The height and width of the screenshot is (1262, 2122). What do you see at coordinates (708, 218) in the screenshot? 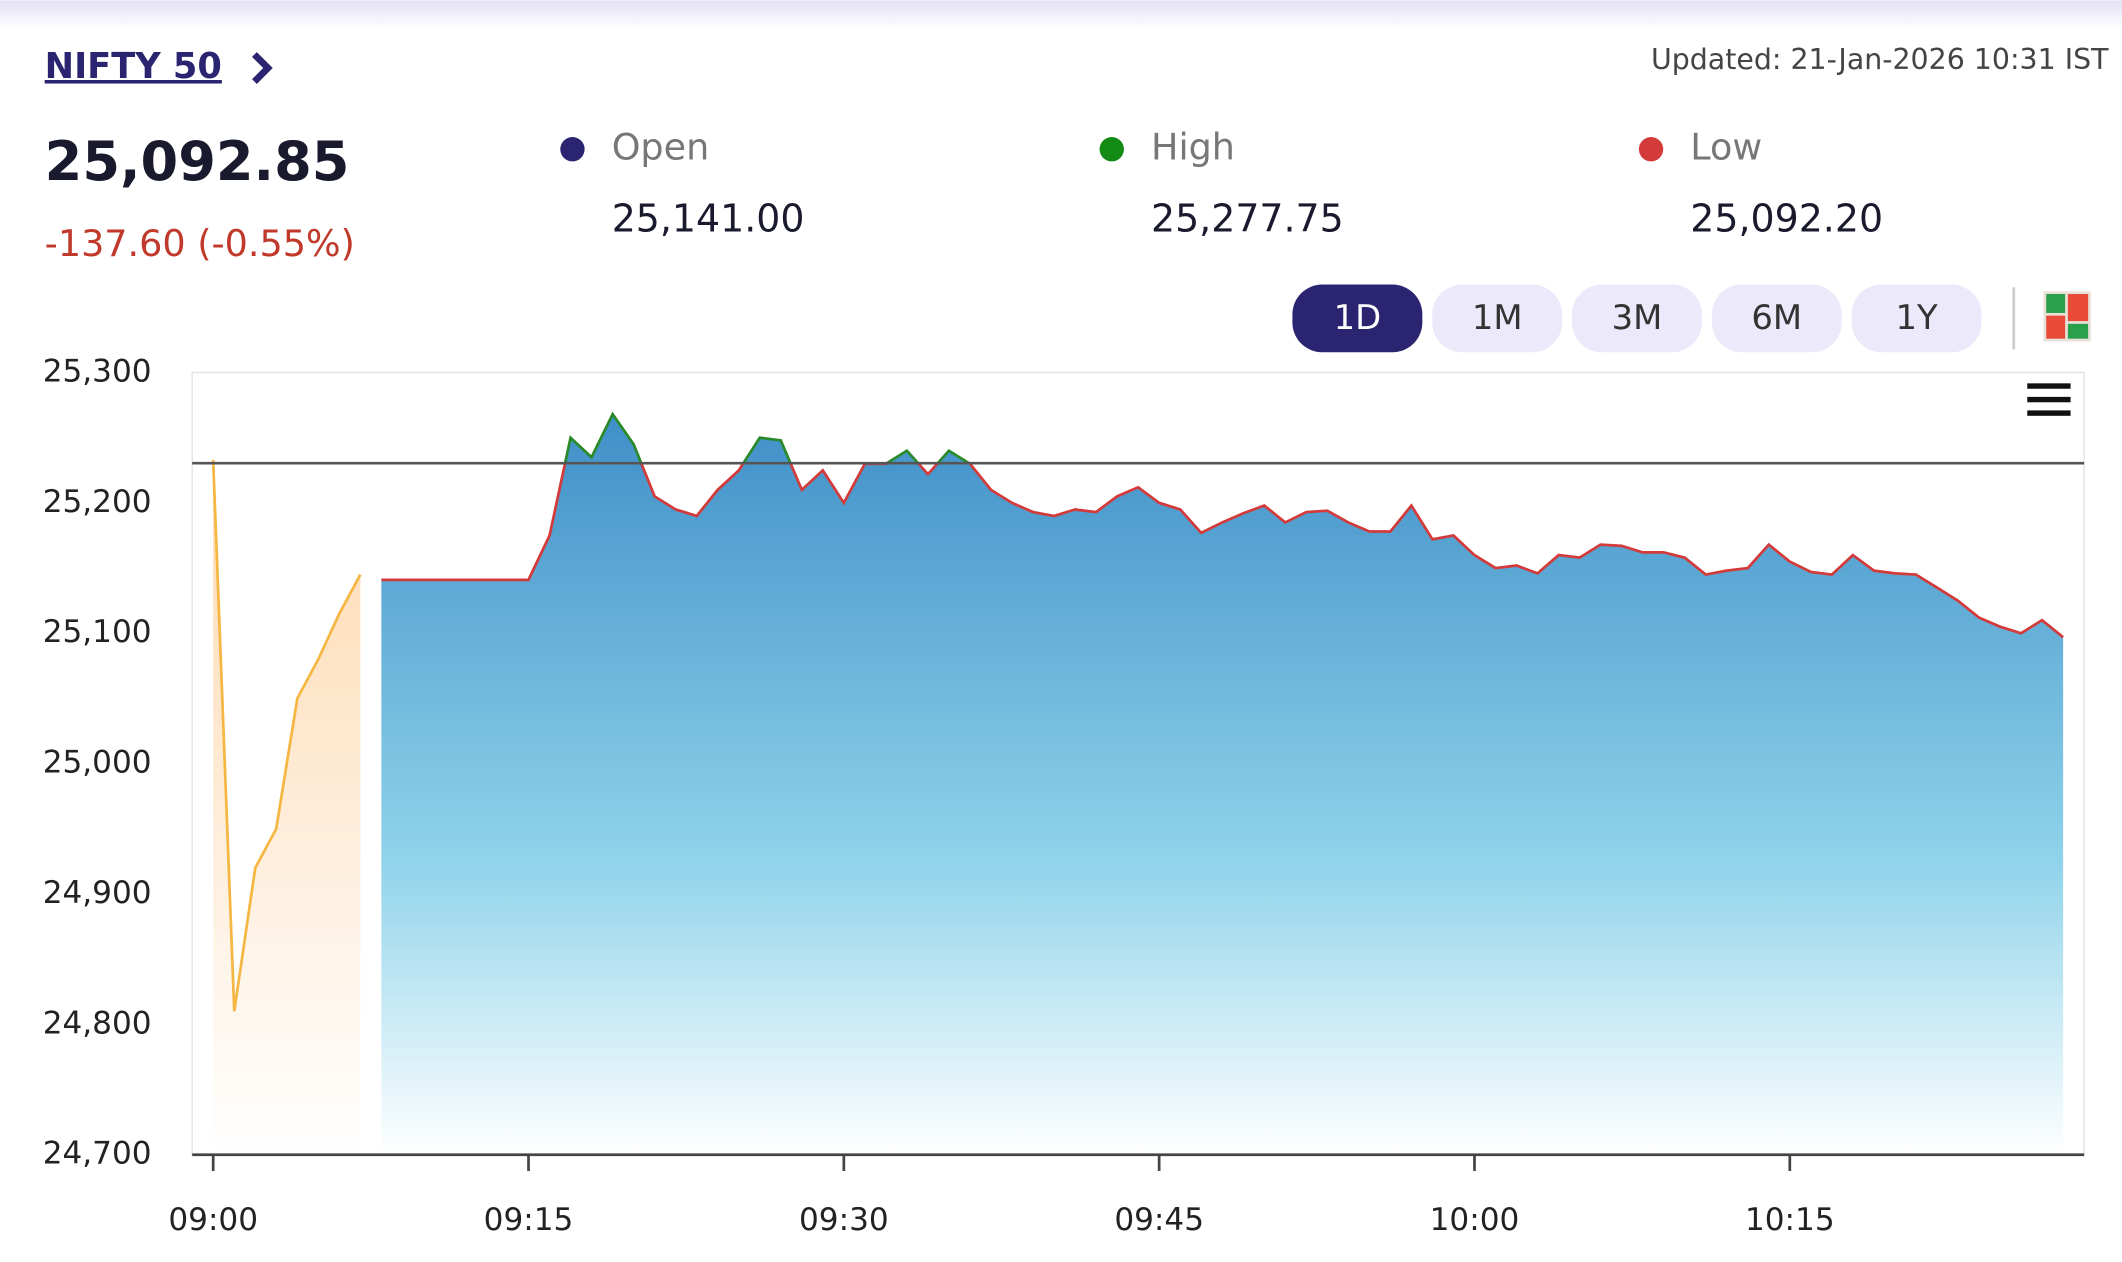
I see `stat-value: 25,141.00` at bounding box center [708, 218].